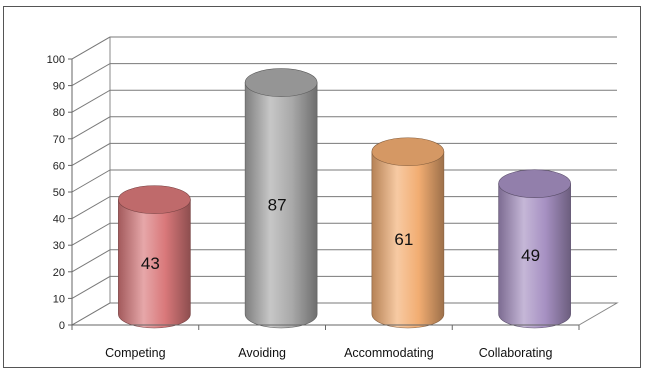  Describe the element at coordinates (59, 87) in the screenshot. I see `y-tick-label: 90` at that location.